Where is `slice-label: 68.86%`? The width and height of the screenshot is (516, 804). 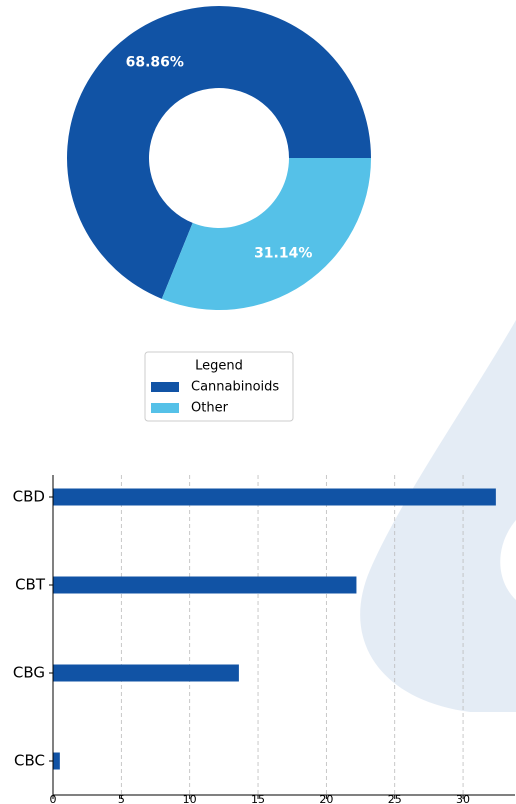 slice-label: 68.86% is located at coordinates (155, 63).